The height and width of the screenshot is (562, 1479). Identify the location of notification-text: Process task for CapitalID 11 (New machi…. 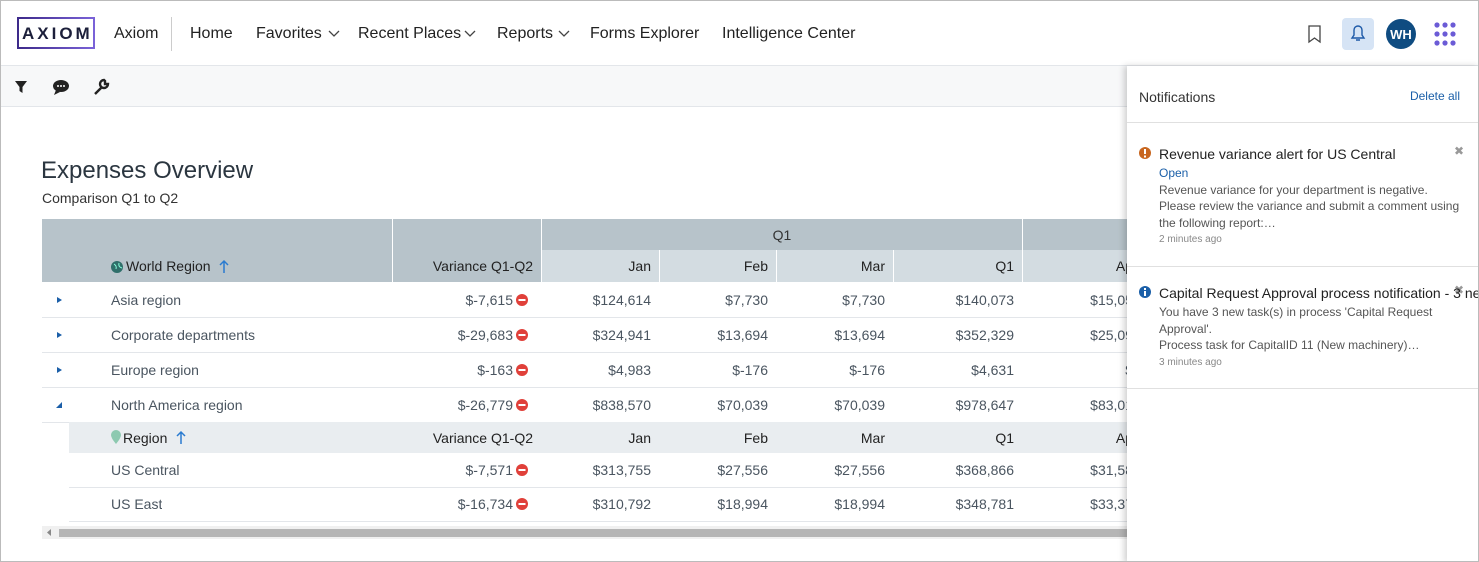
(1289, 345).